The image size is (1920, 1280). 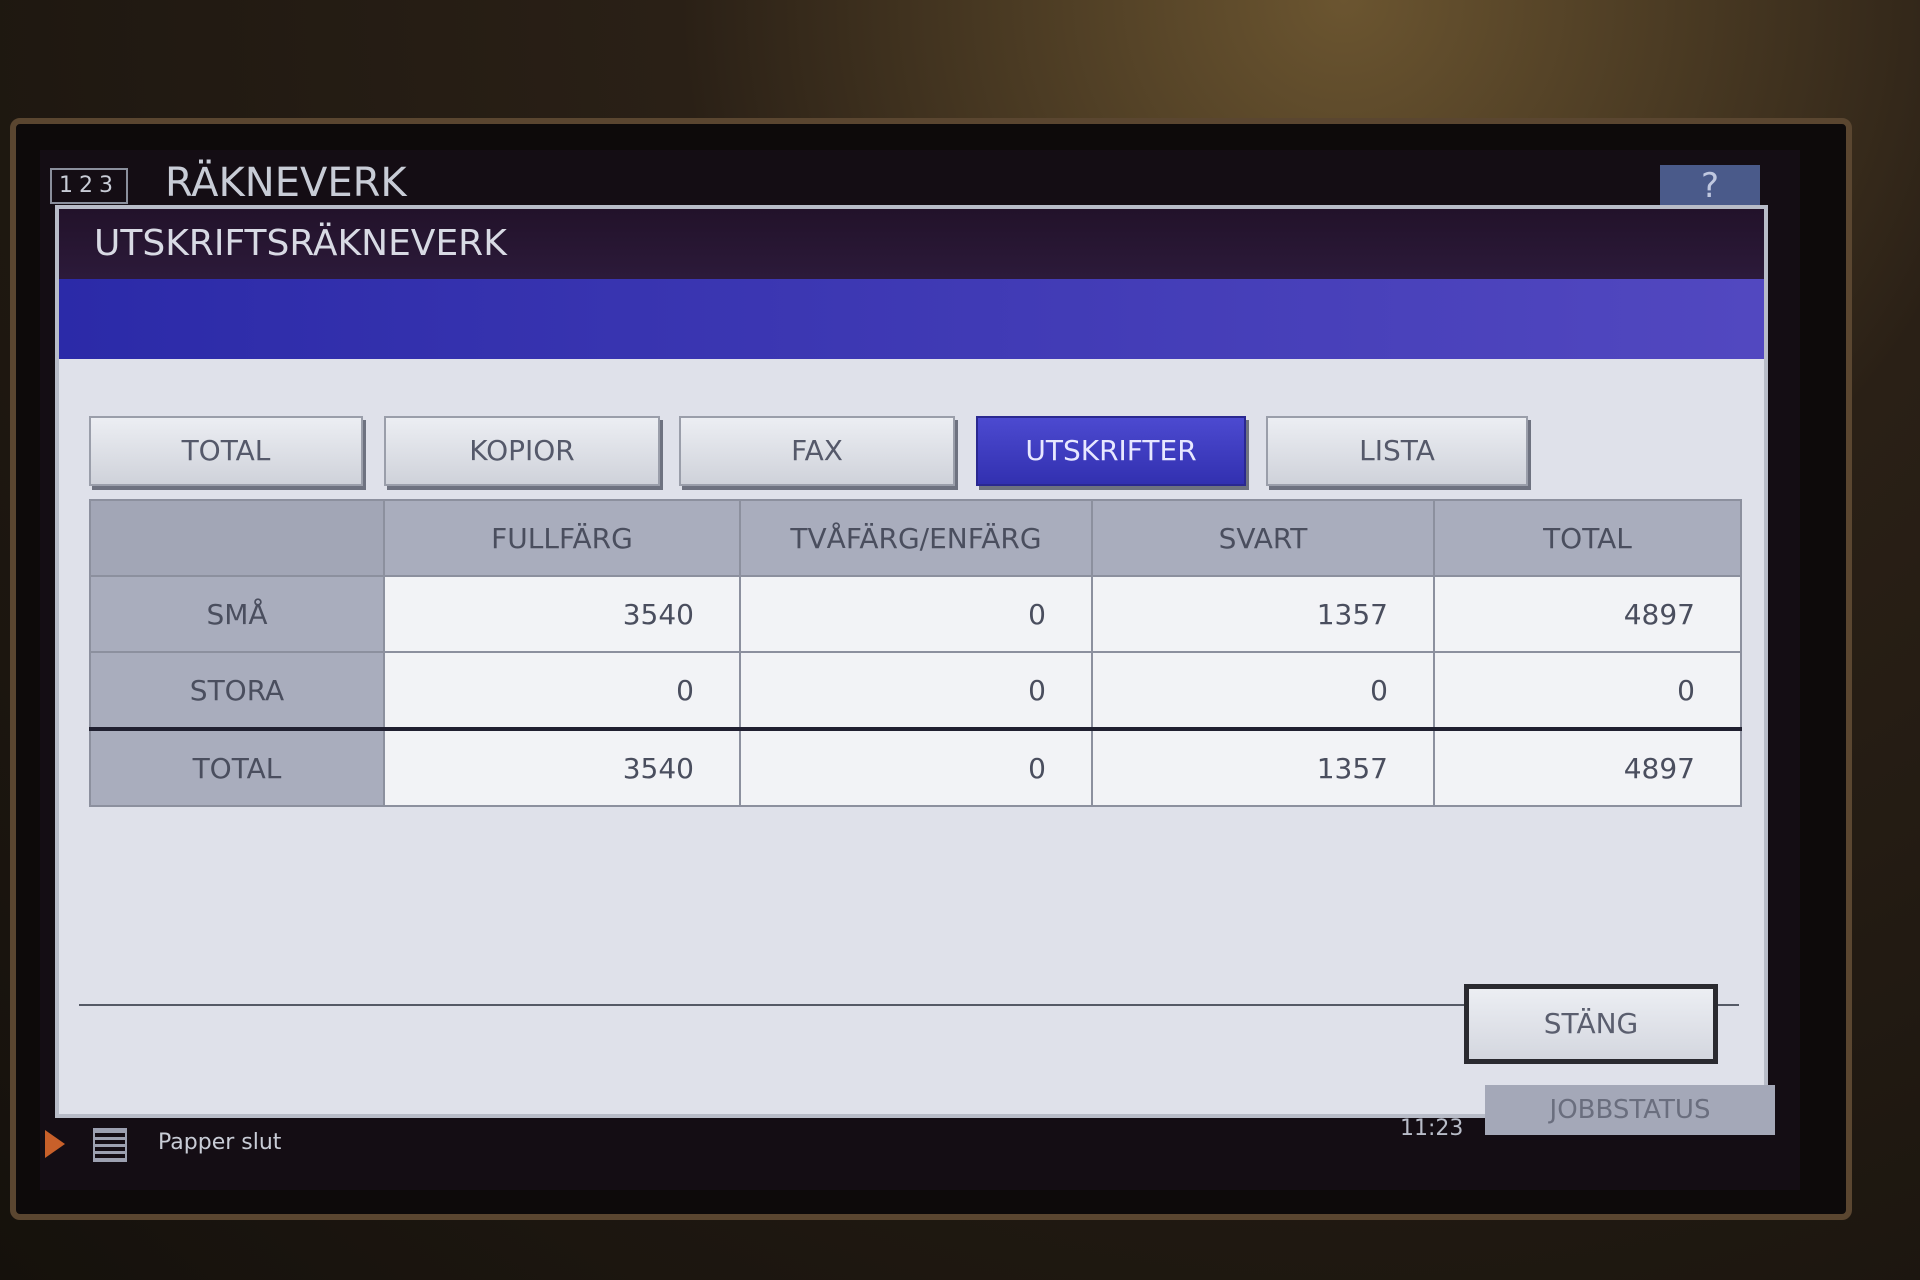 I want to click on header-fullfarg: FULLFÄRG, so click(x=562, y=538).